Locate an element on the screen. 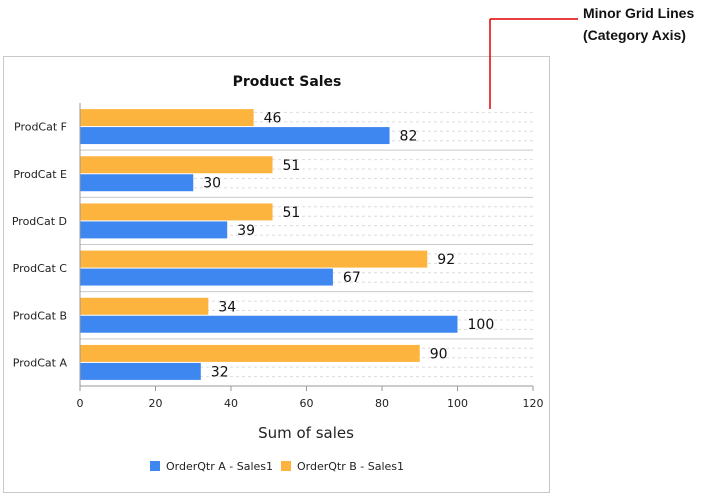 Image resolution: width=719 pixels, height=497 pixels. x-axis-title: Sum of sales is located at coordinates (306, 433).